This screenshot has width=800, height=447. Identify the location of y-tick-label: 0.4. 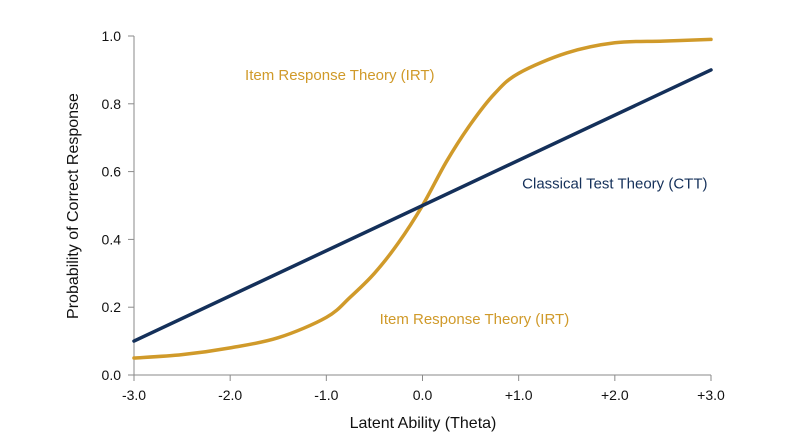
(112, 239).